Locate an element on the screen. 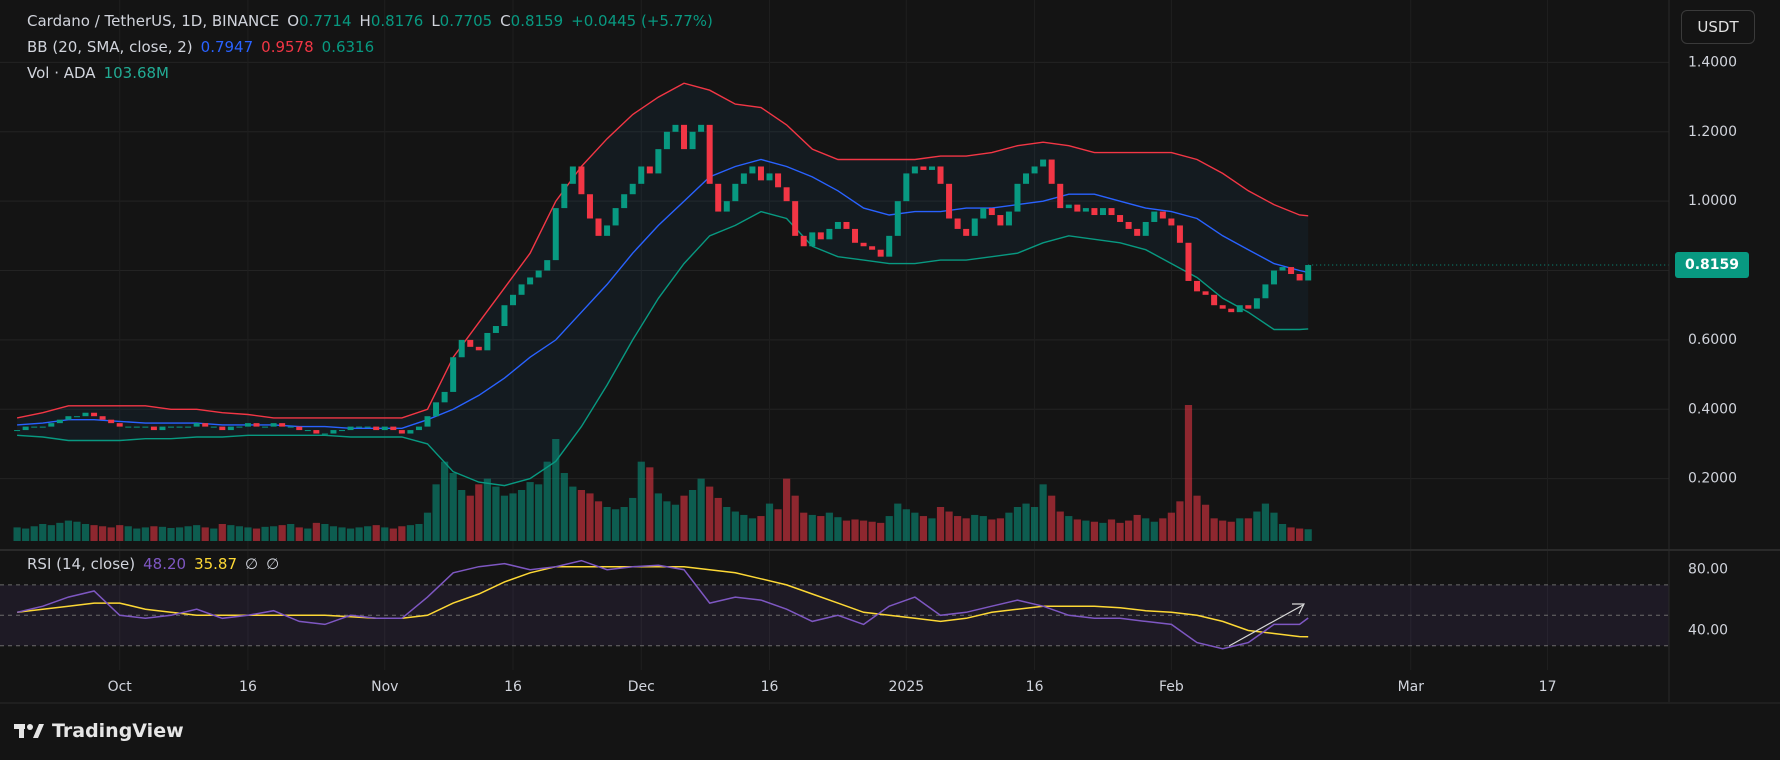  x-tick-label: Dec is located at coordinates (641, 687).